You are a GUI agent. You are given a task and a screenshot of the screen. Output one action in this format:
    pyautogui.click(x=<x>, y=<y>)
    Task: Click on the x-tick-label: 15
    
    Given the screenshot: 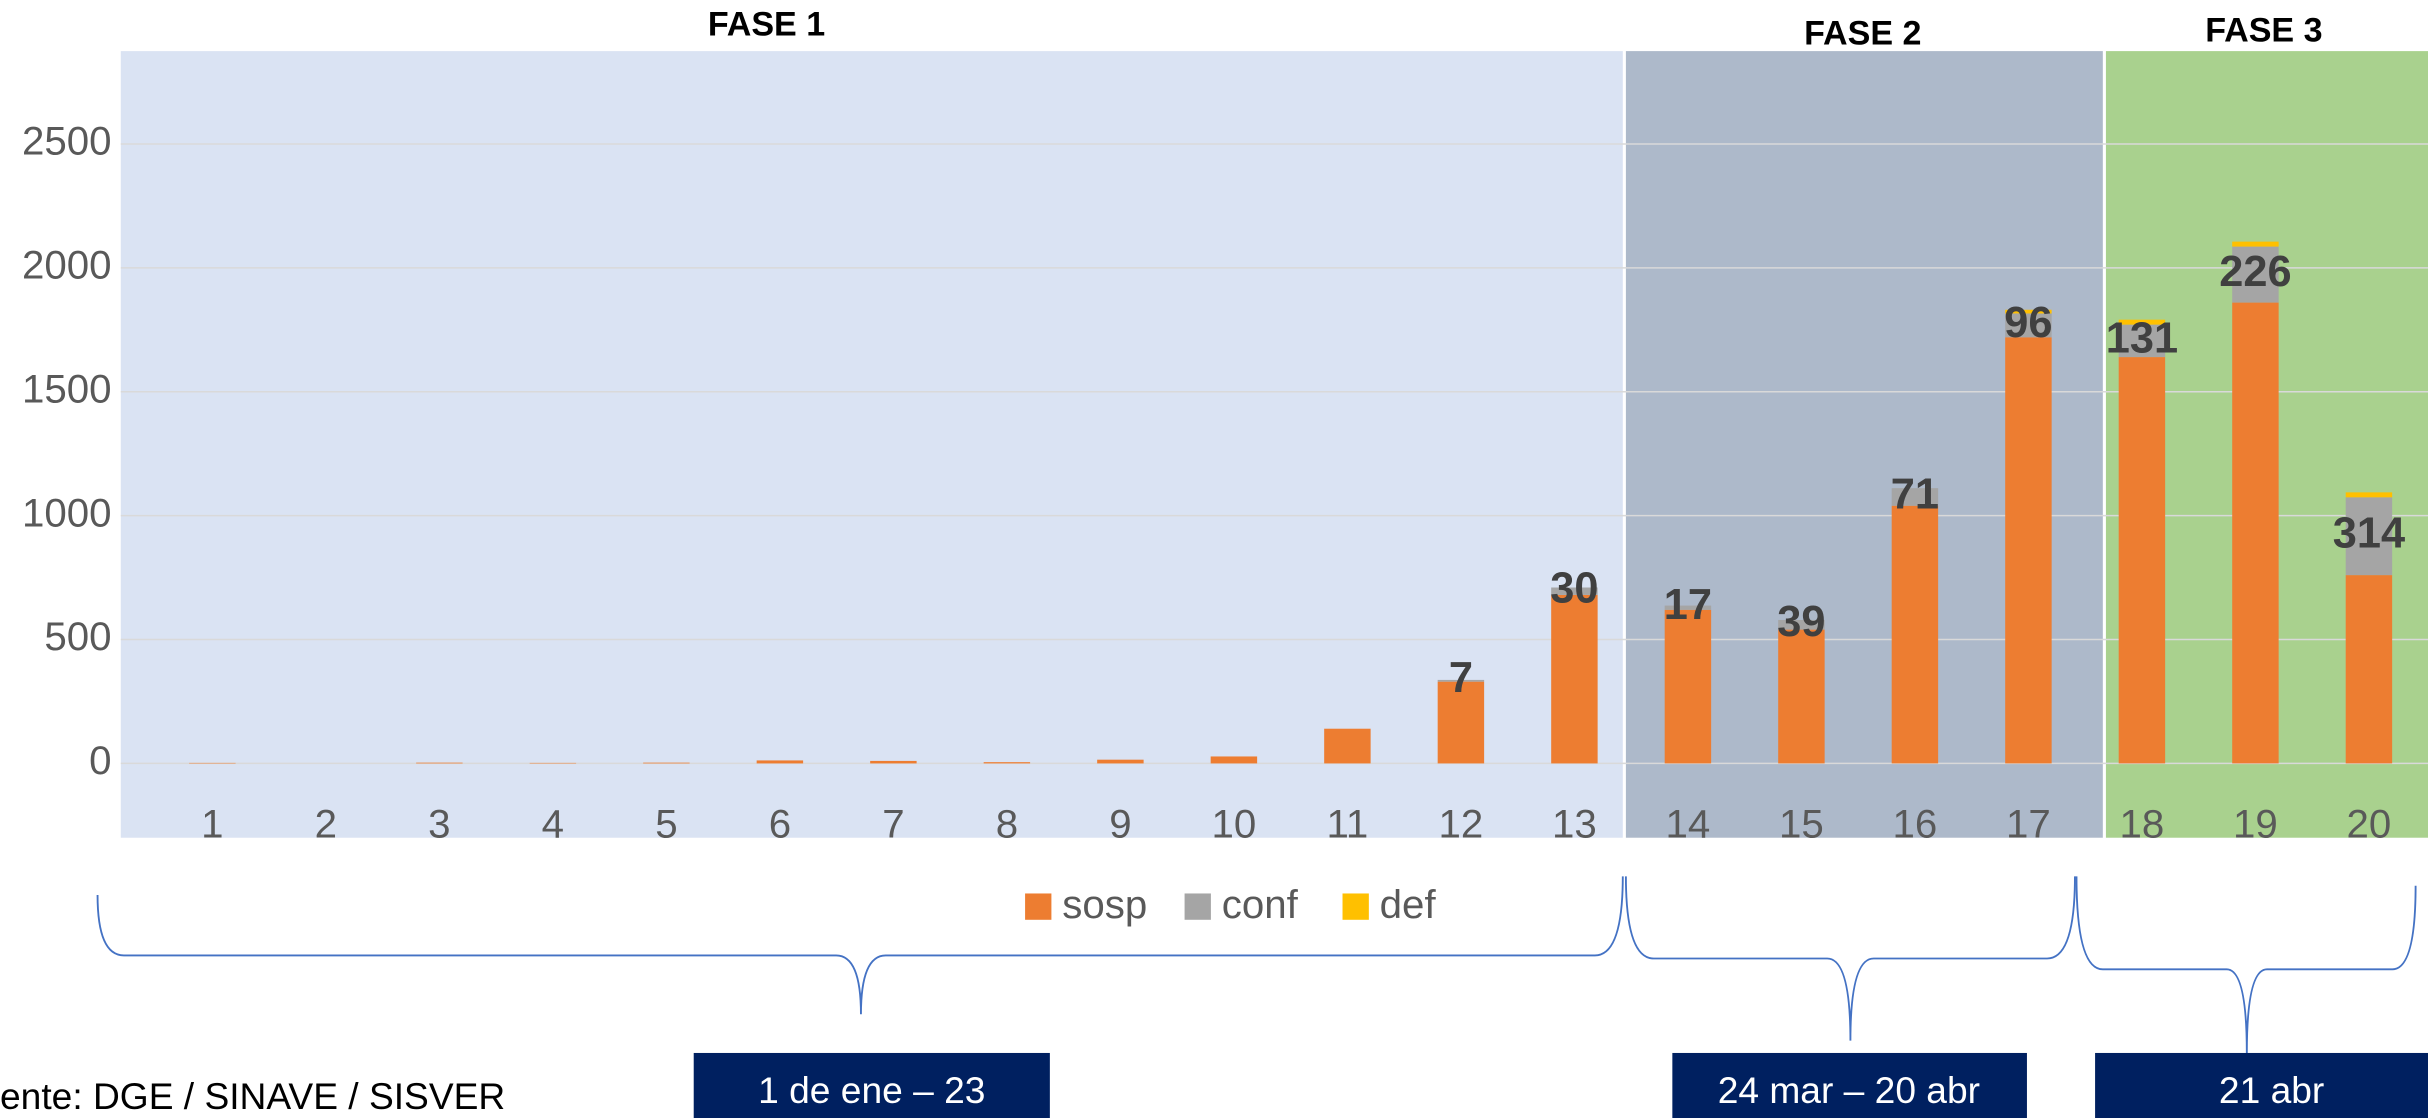 What is the action you would take?
    pyautogui.click(x=1801, y=824)
    